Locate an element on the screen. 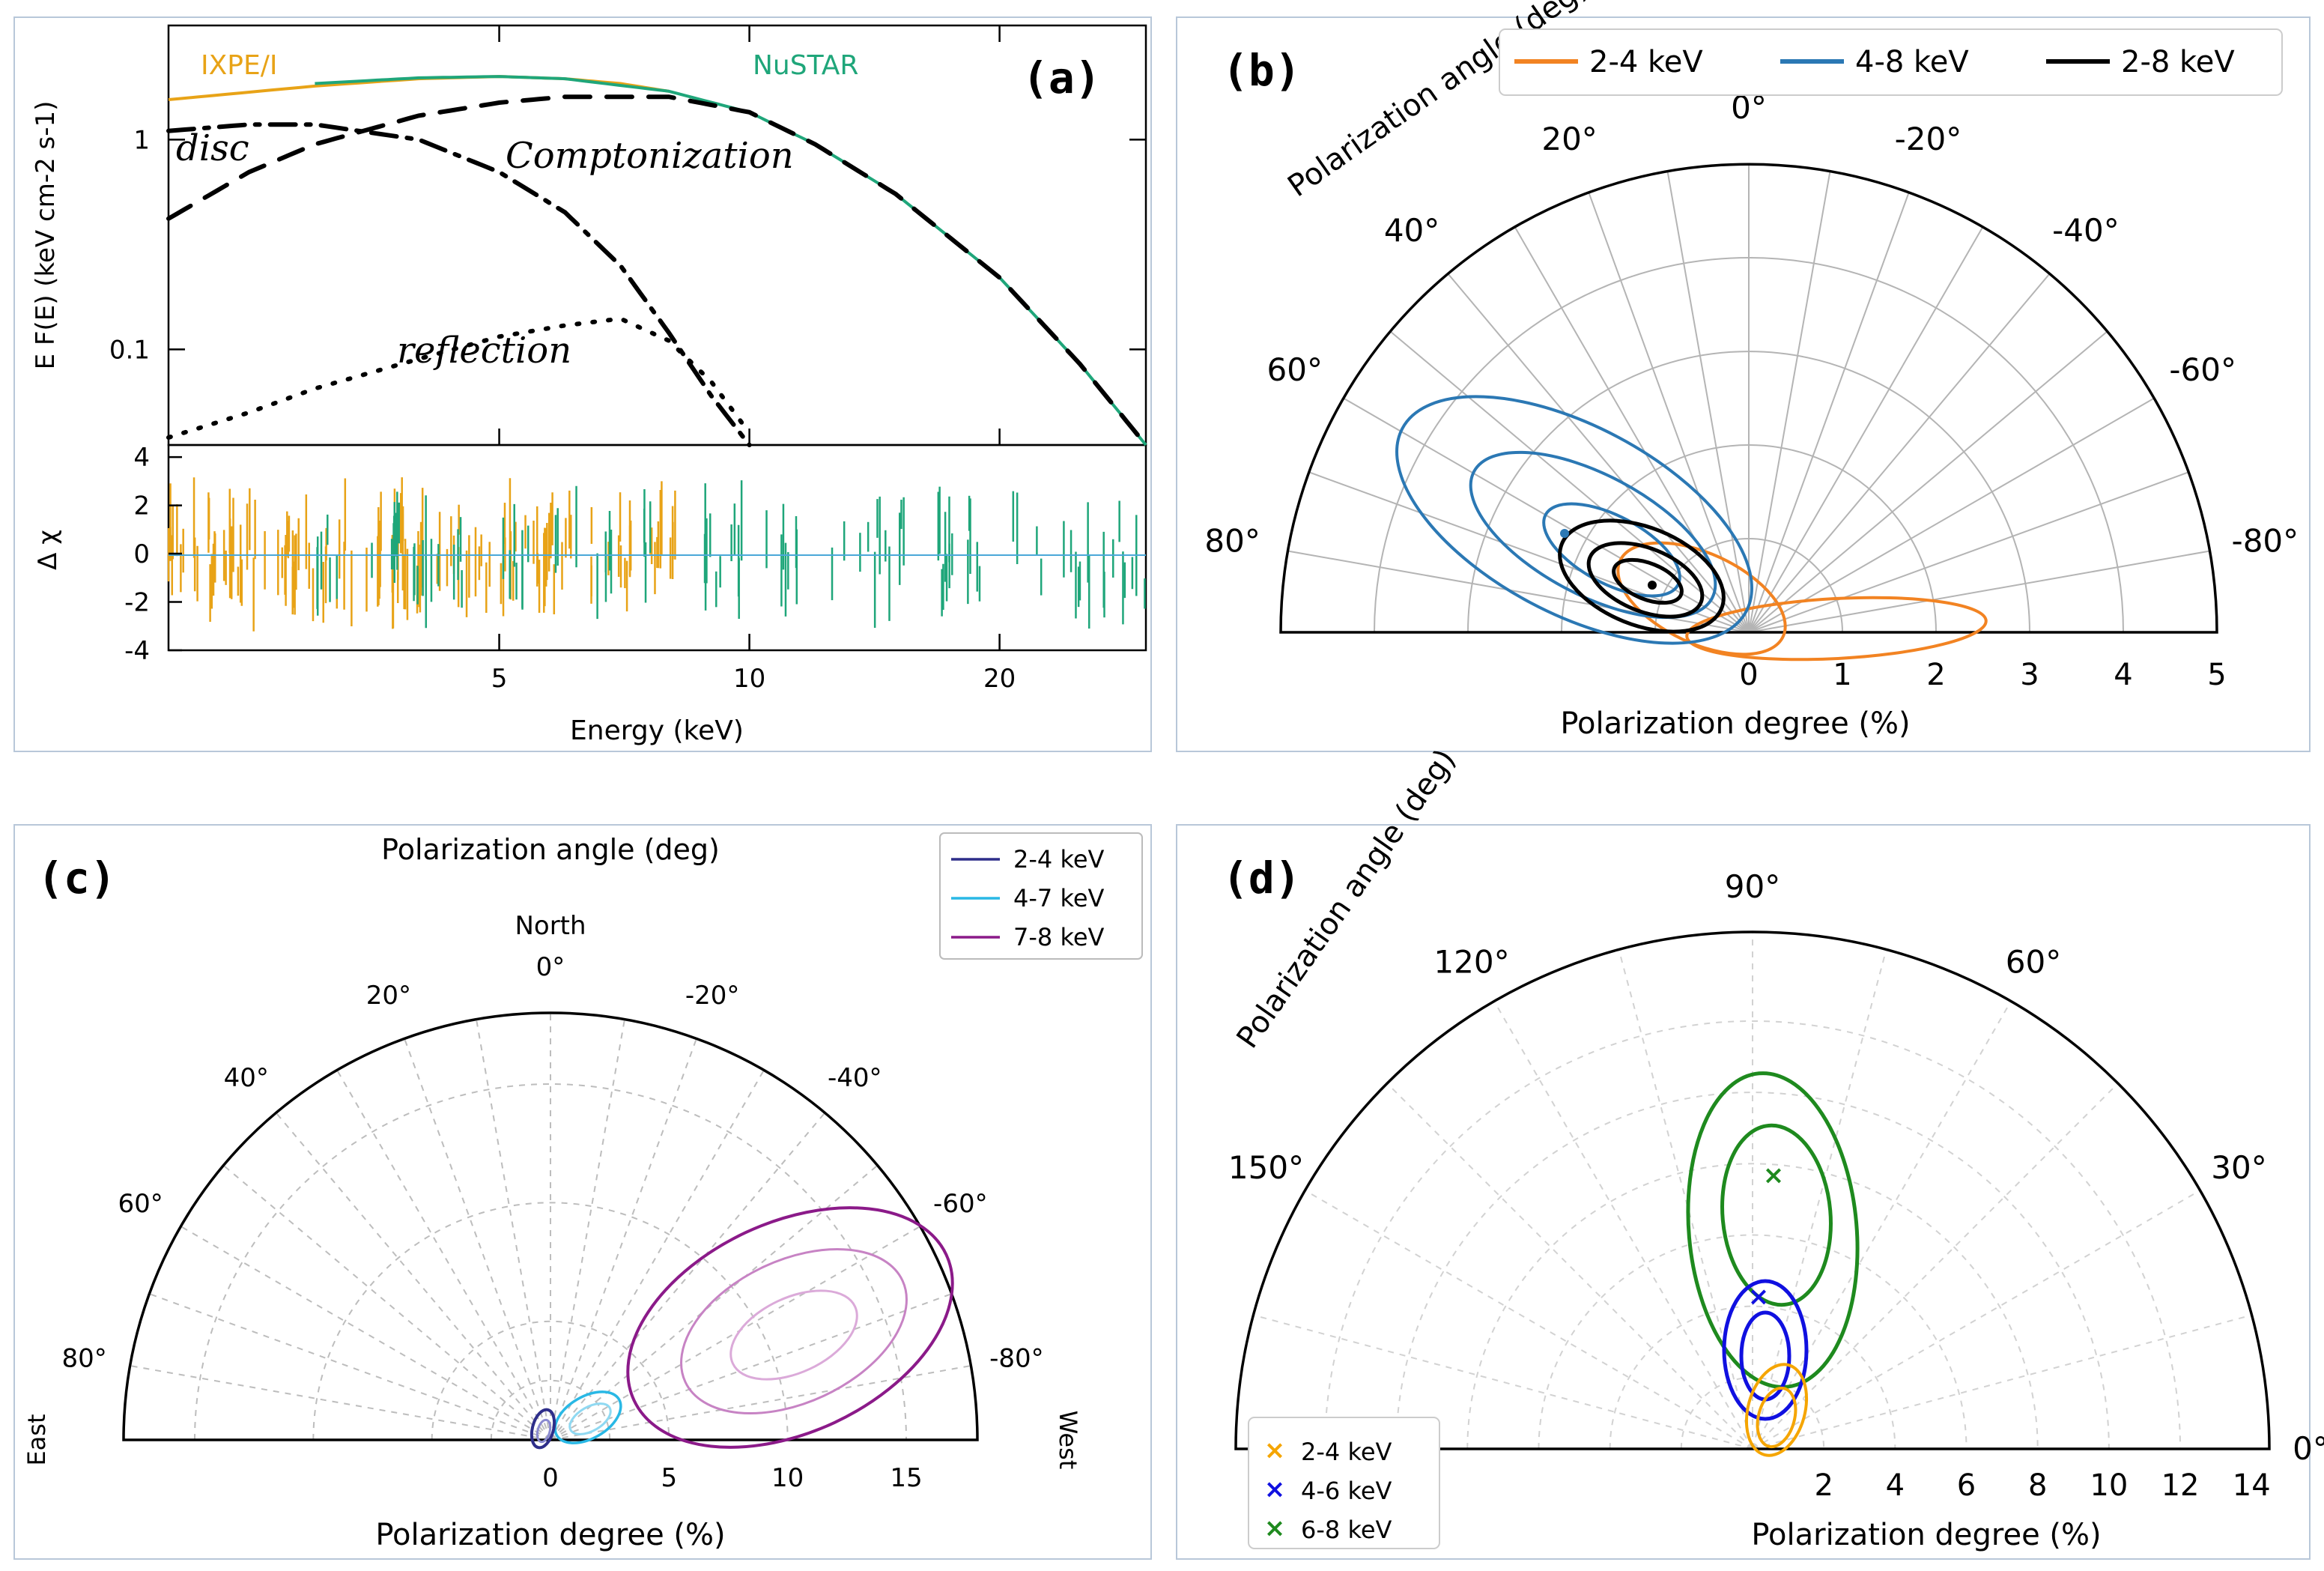 The image size is (2324, 1571). x-tick-label: 20 is located at coordinates (1000, 679).